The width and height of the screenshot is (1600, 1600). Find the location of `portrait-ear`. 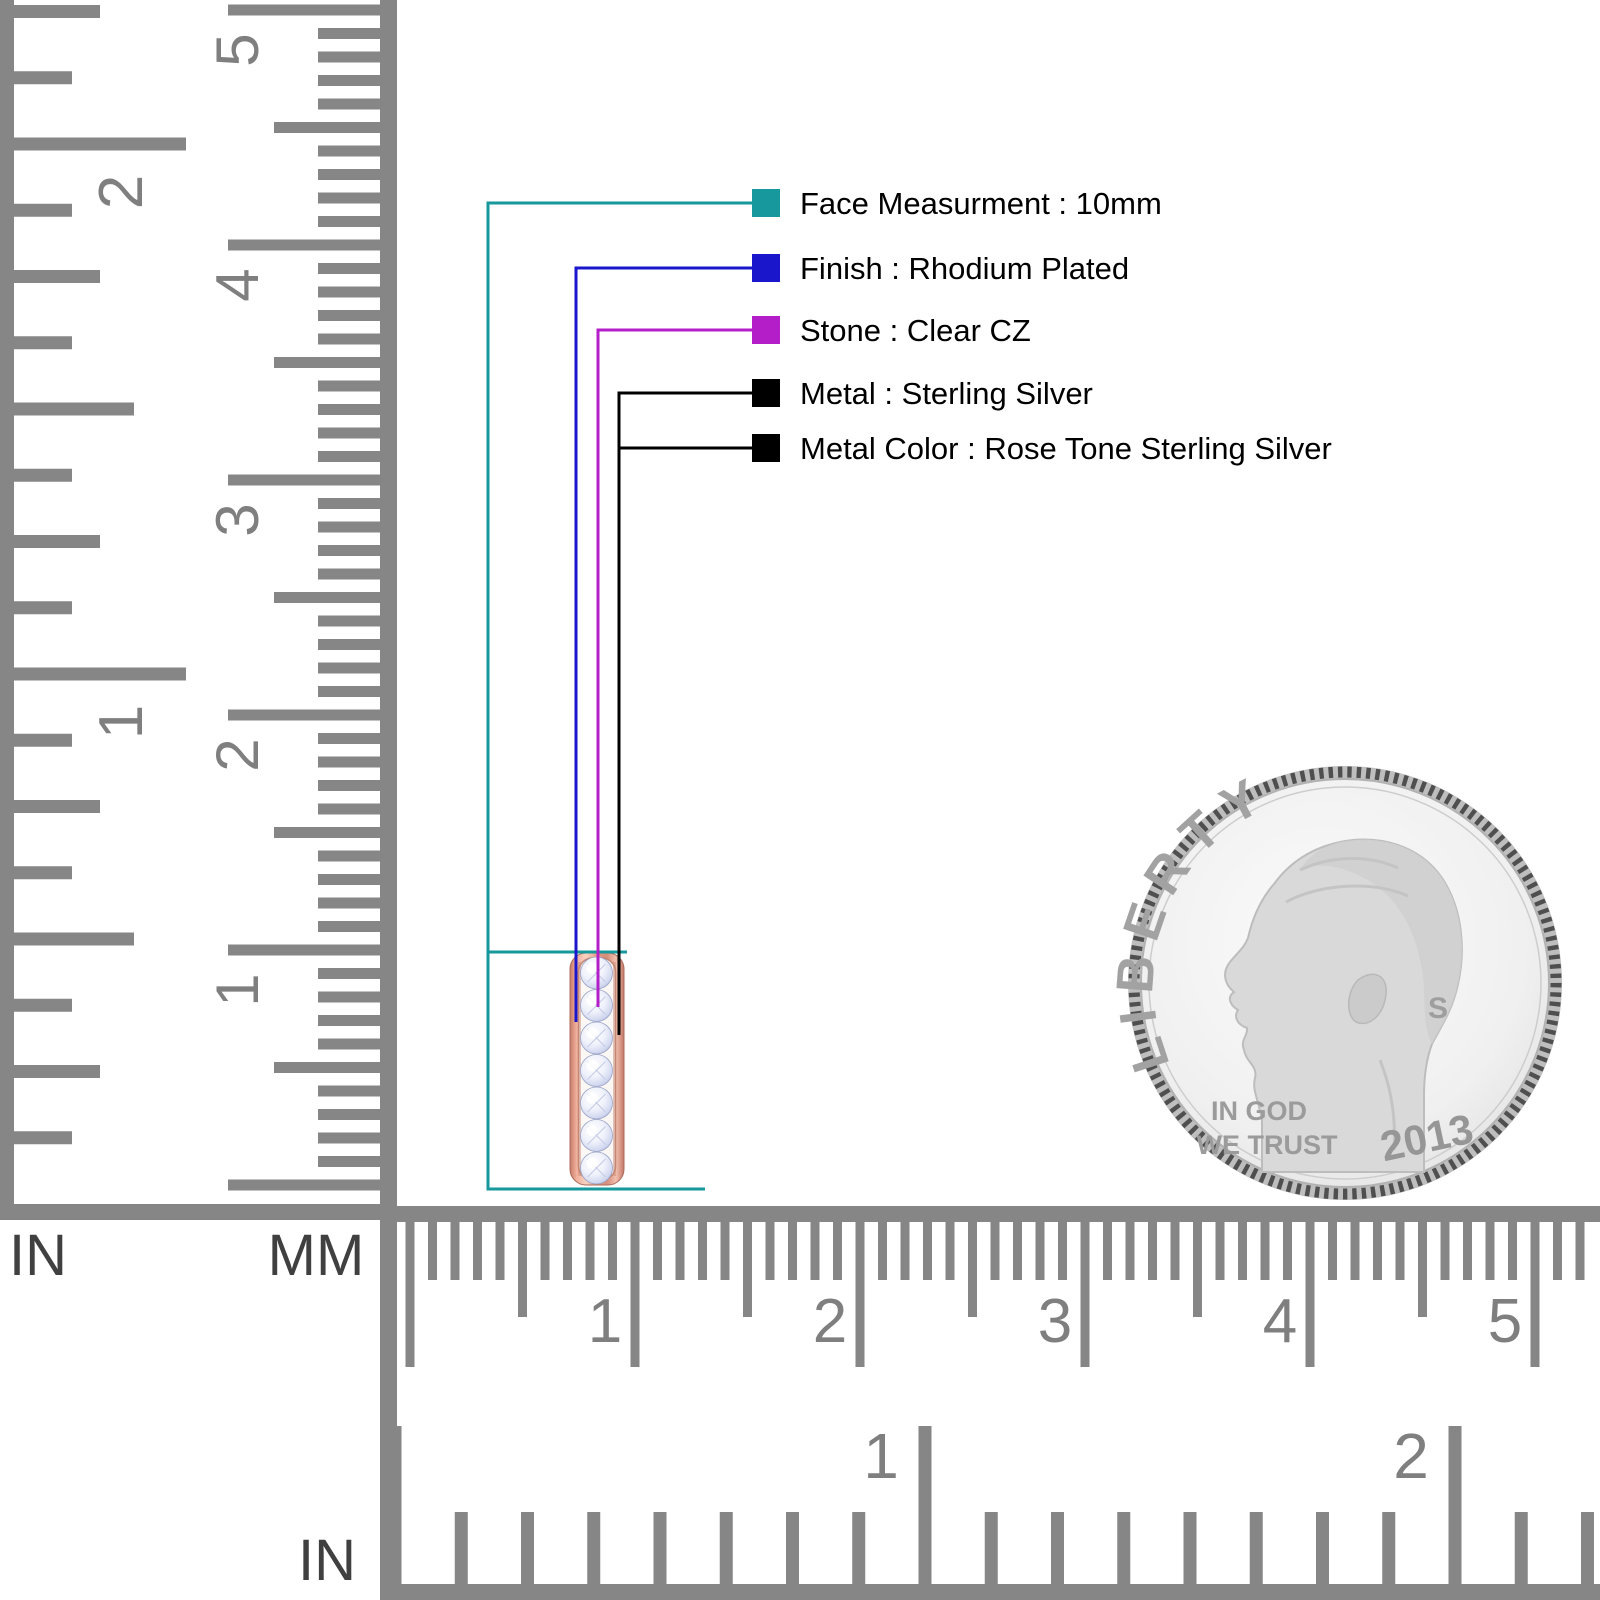

portrait-ear is located at coordinates (1367, 999).